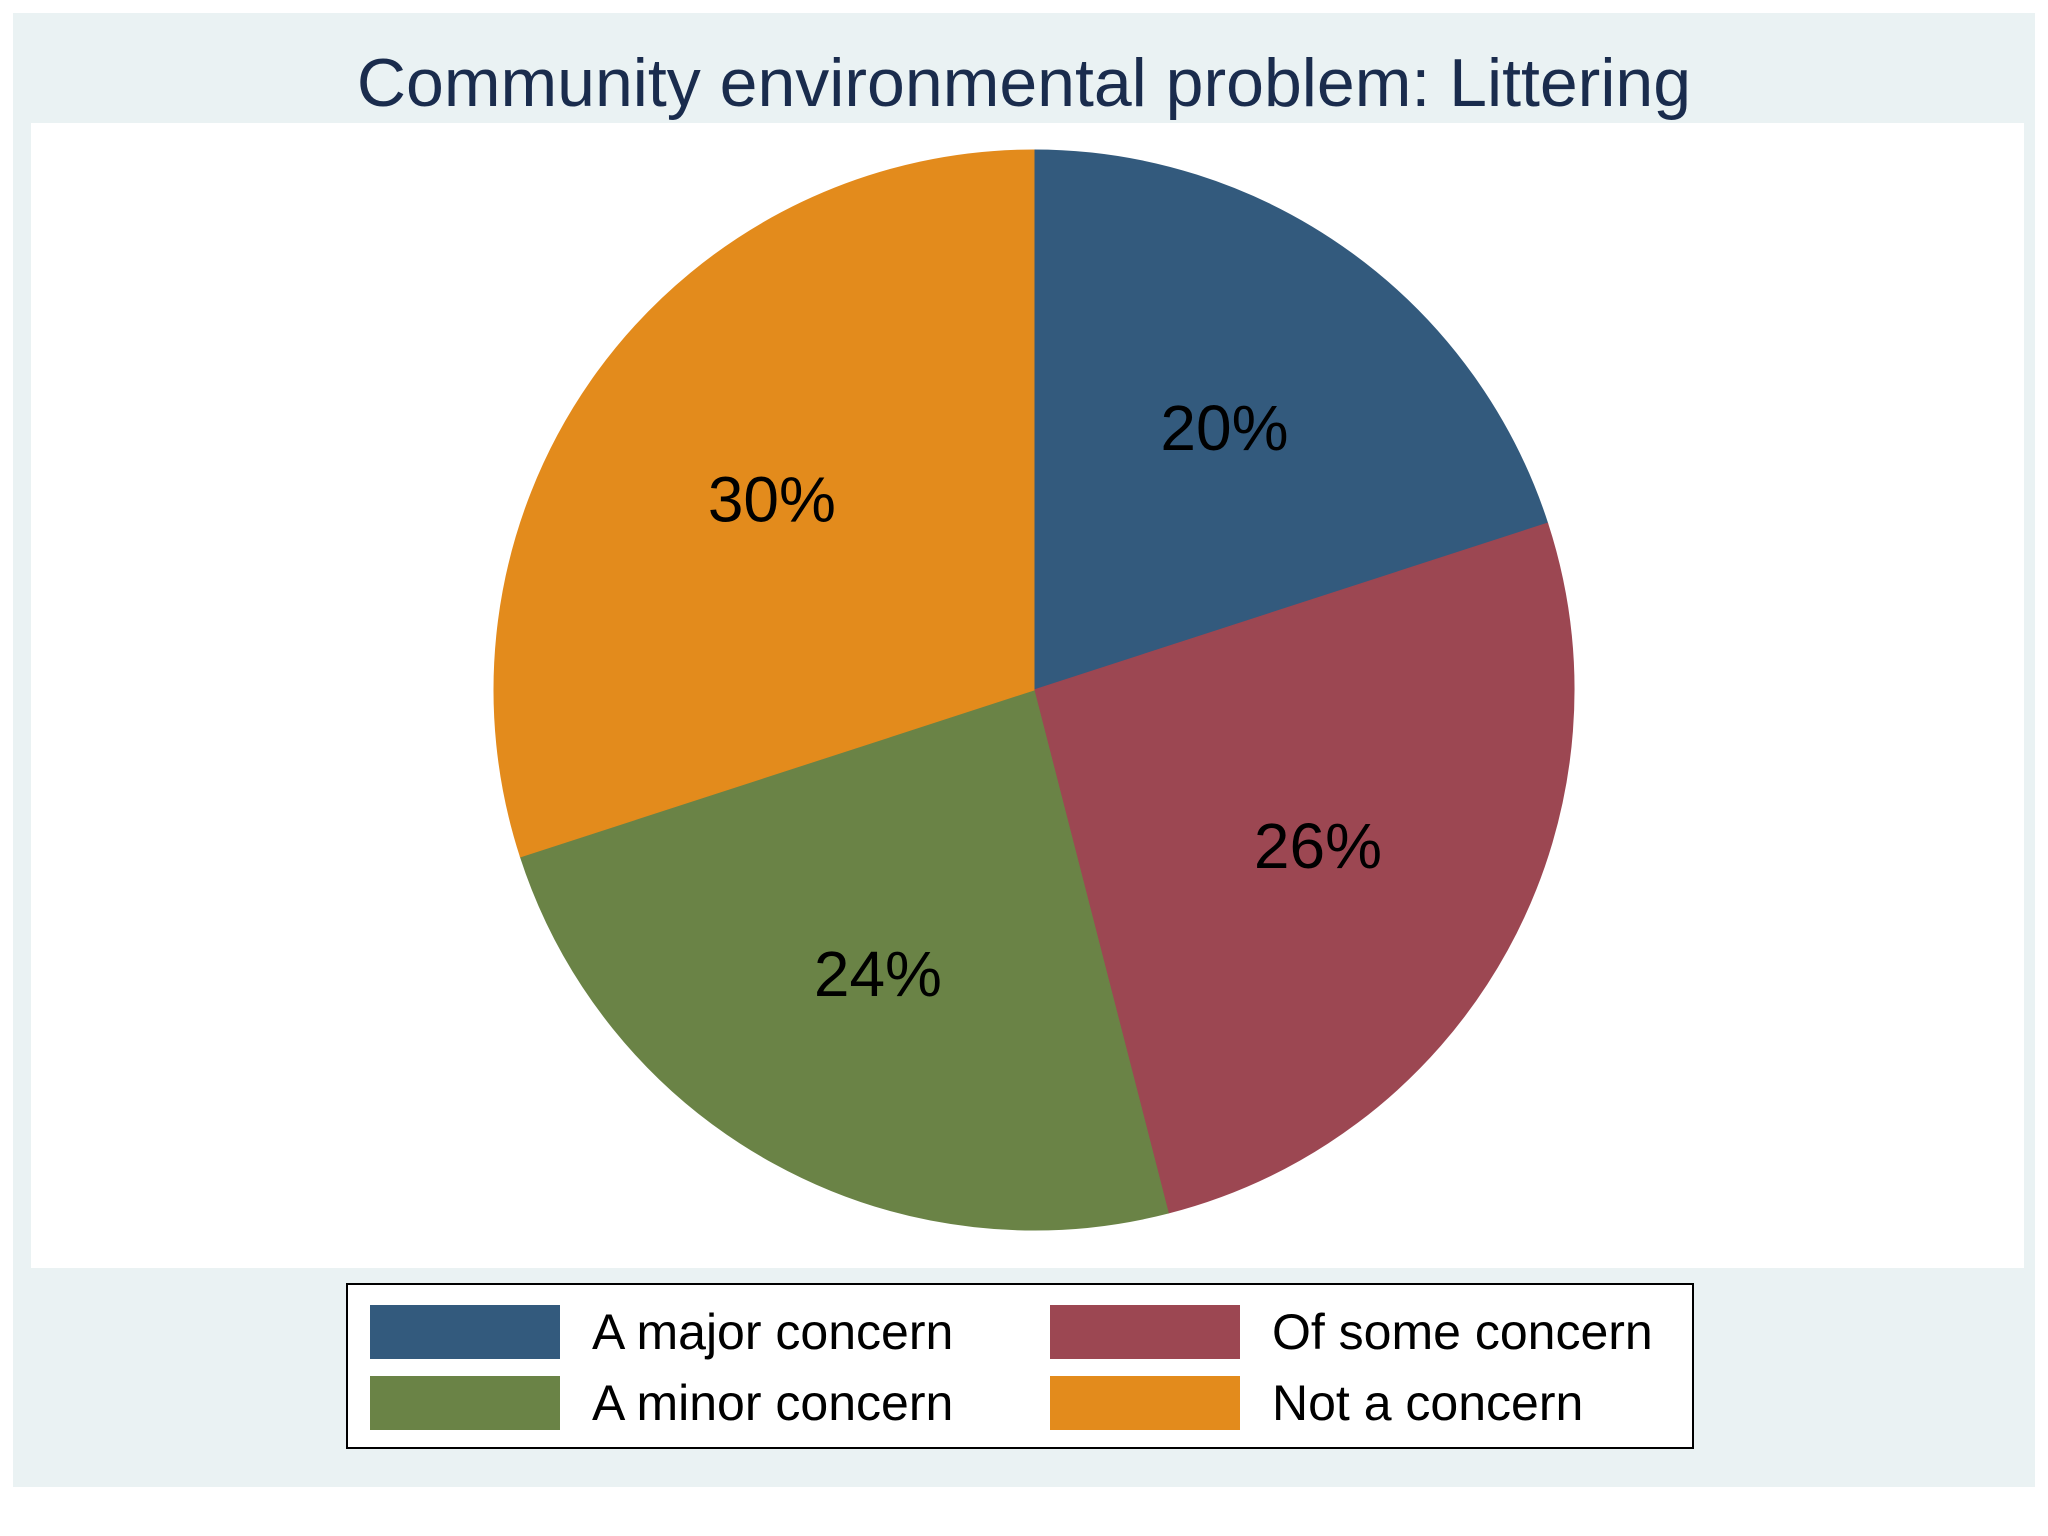 Image resolution: width=2048 pixels, height=1536 pixels. I want to click on legend-item-a-minor-concern: A minor concern, so click(662, 1403).